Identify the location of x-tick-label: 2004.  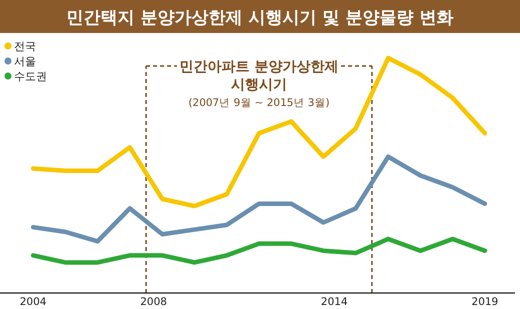
(33, 302).